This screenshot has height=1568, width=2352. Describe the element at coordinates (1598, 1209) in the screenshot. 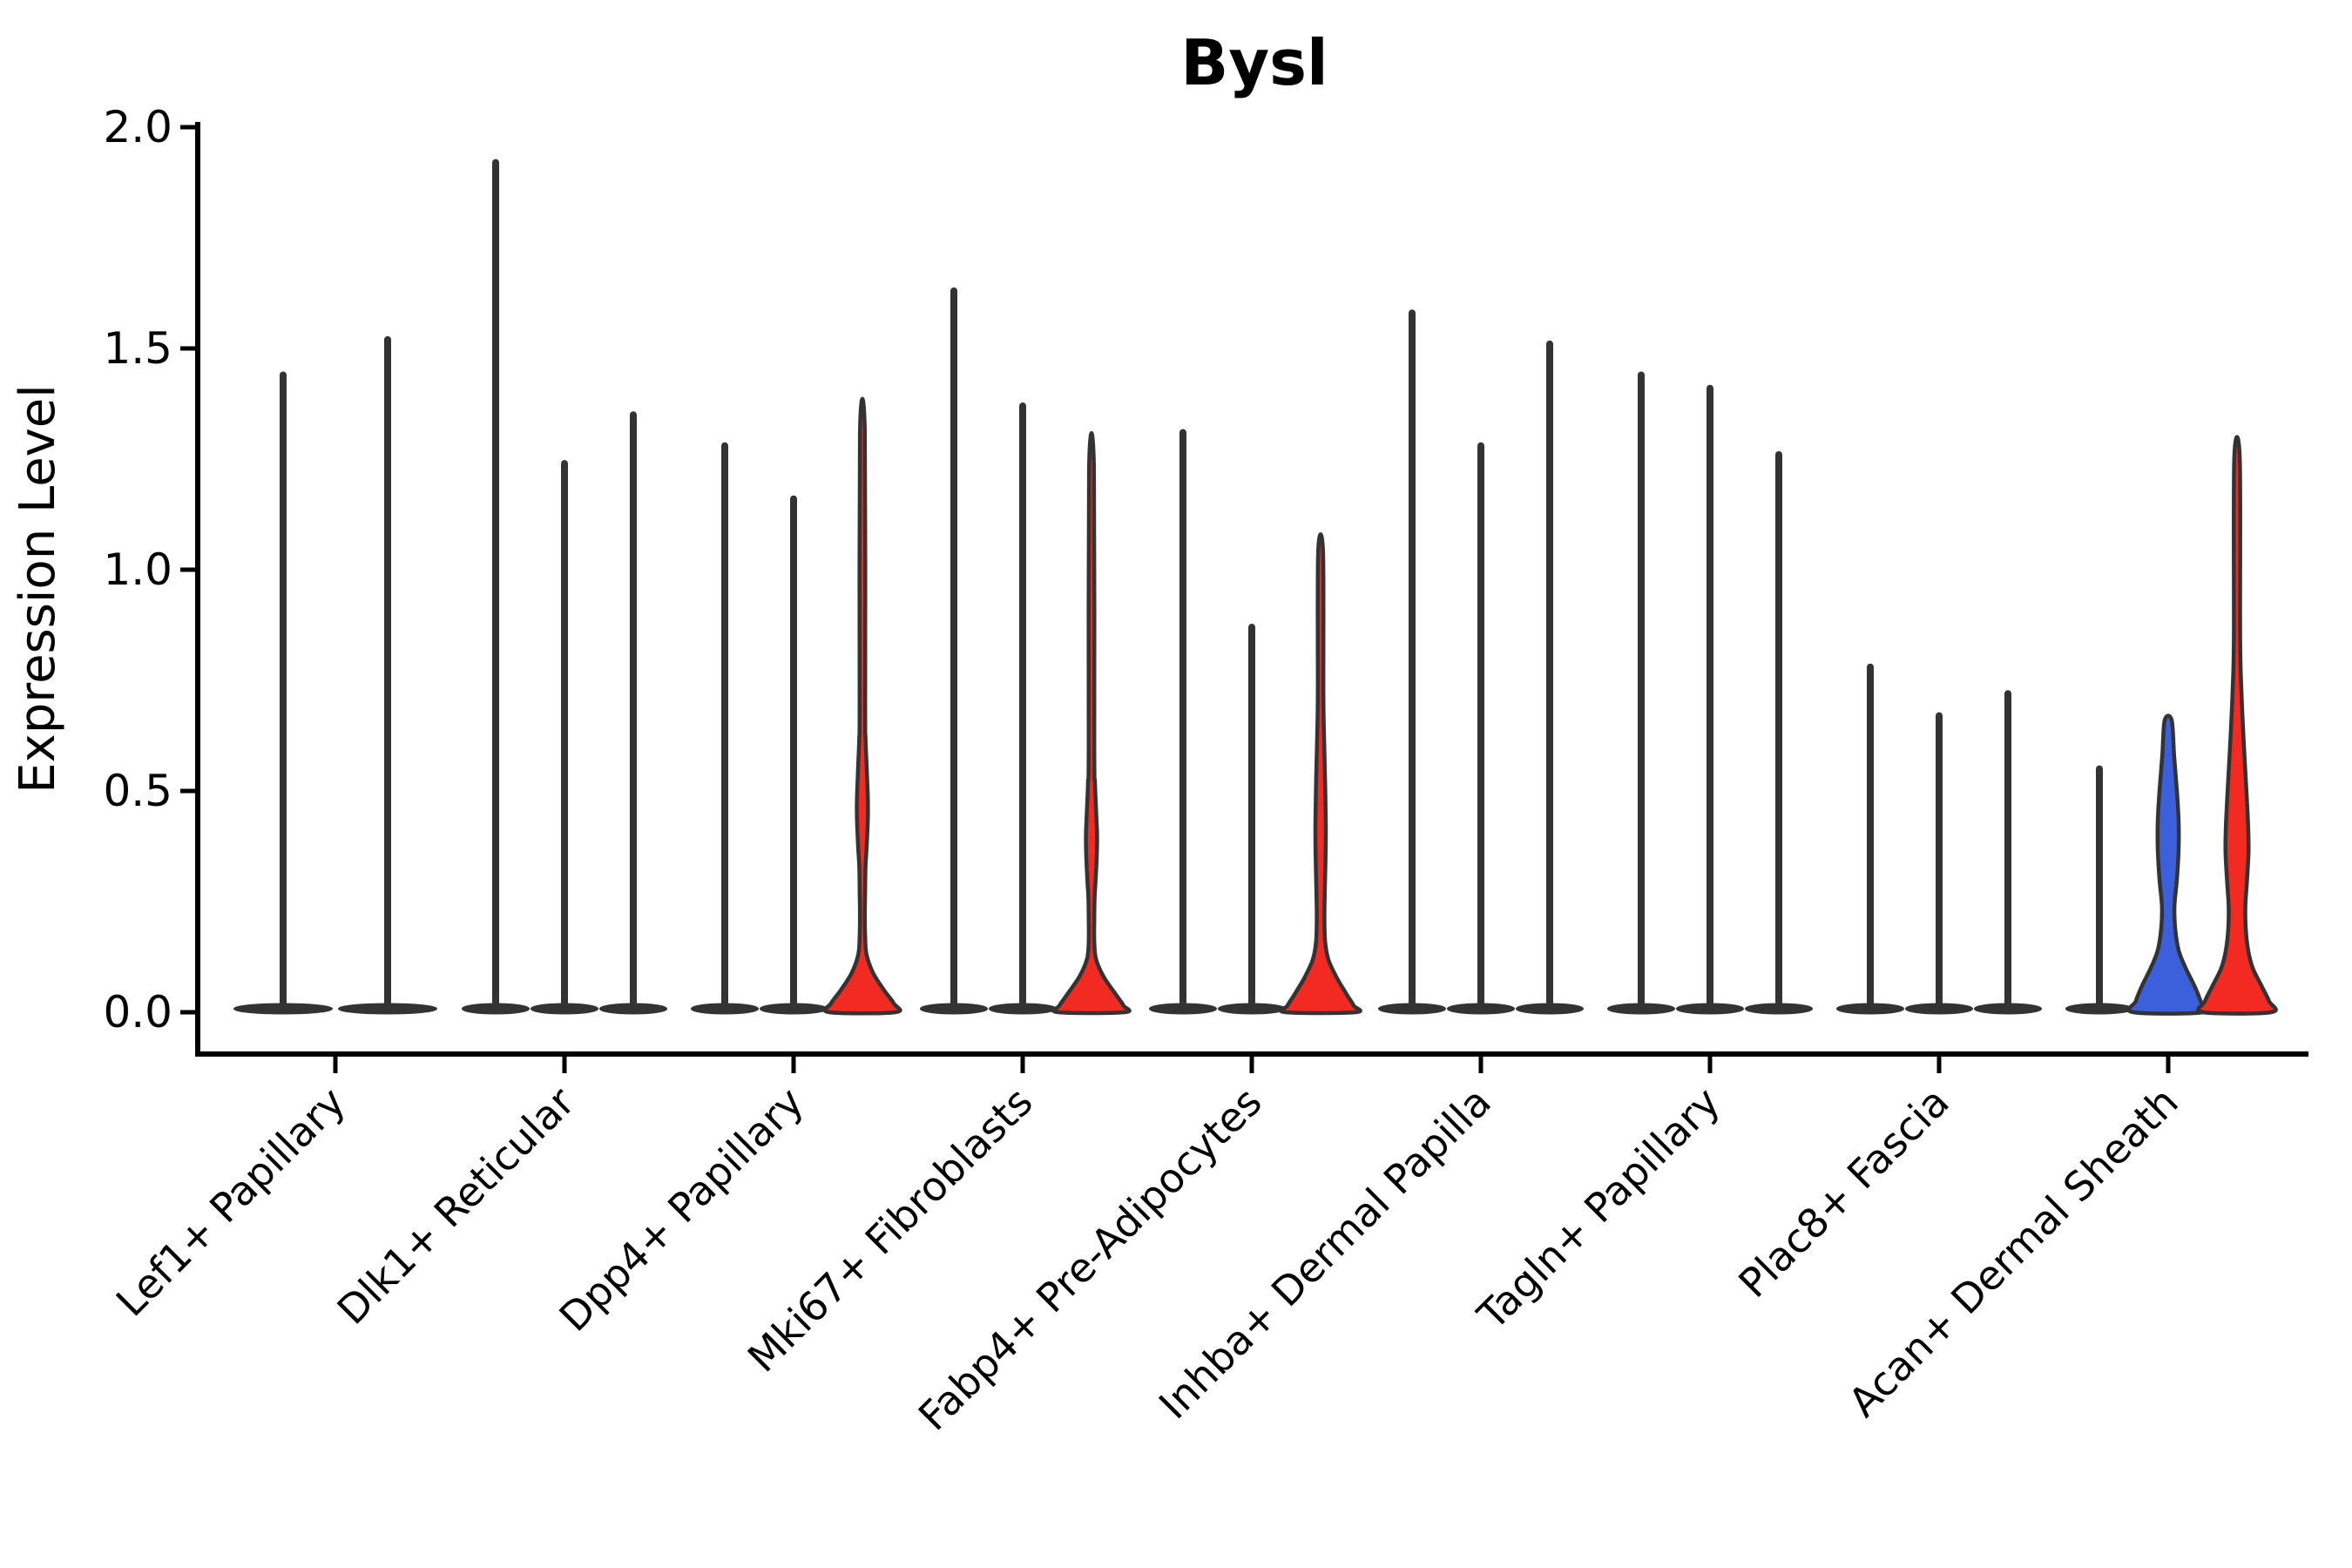

I see `x-tick-label: Tagln+ Papillary` at that location.